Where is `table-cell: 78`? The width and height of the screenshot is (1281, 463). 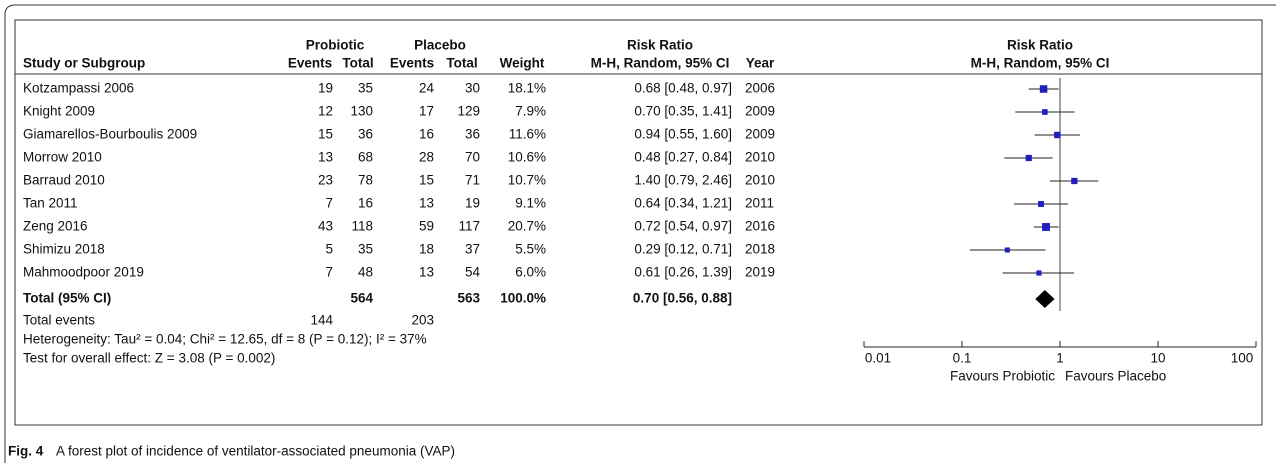
table-cell: 78 is located at coordinates (365, 180).